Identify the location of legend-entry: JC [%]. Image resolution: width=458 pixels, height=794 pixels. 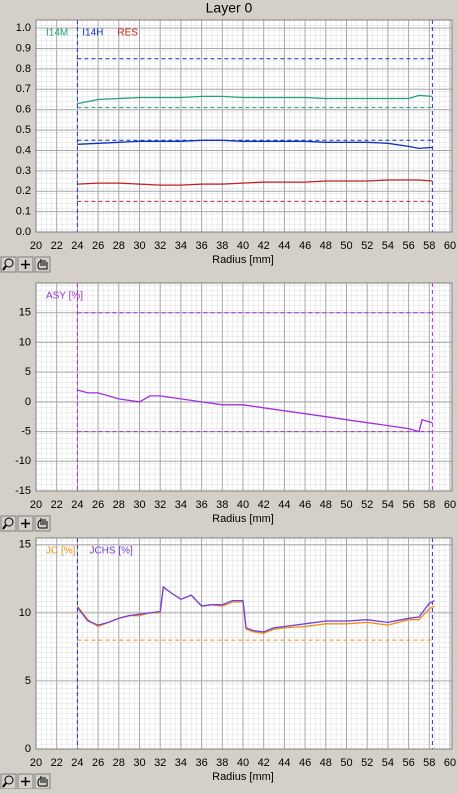
(61, 551).